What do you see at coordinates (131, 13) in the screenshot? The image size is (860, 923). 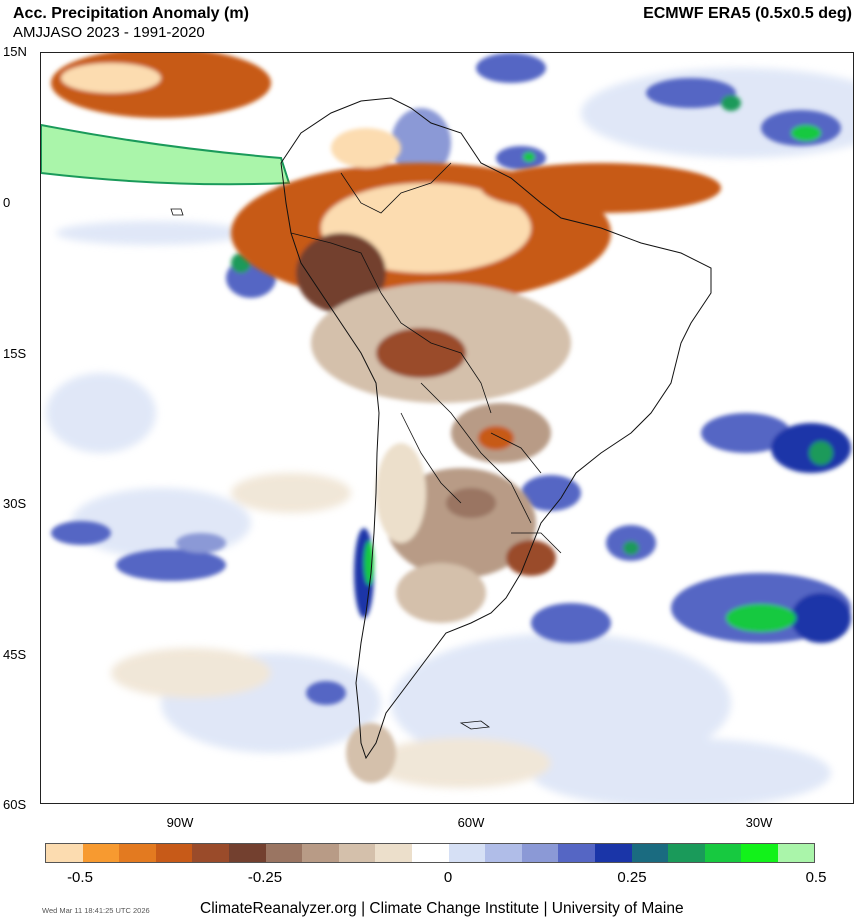 I see `map-title: Acc. Precipitation Anomaly (m)` at bounding box center [131, 13].